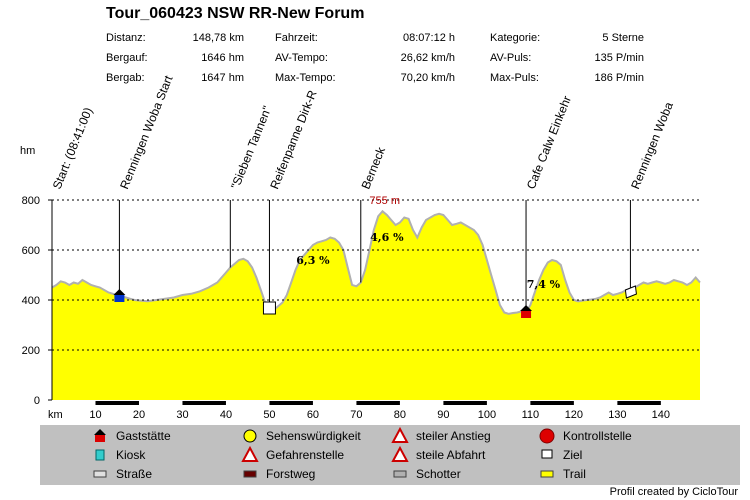  Describe the element at coordinates (313, 436) in the screenshot. I see `legend-label: Sehenswürdigkeit` at that location.